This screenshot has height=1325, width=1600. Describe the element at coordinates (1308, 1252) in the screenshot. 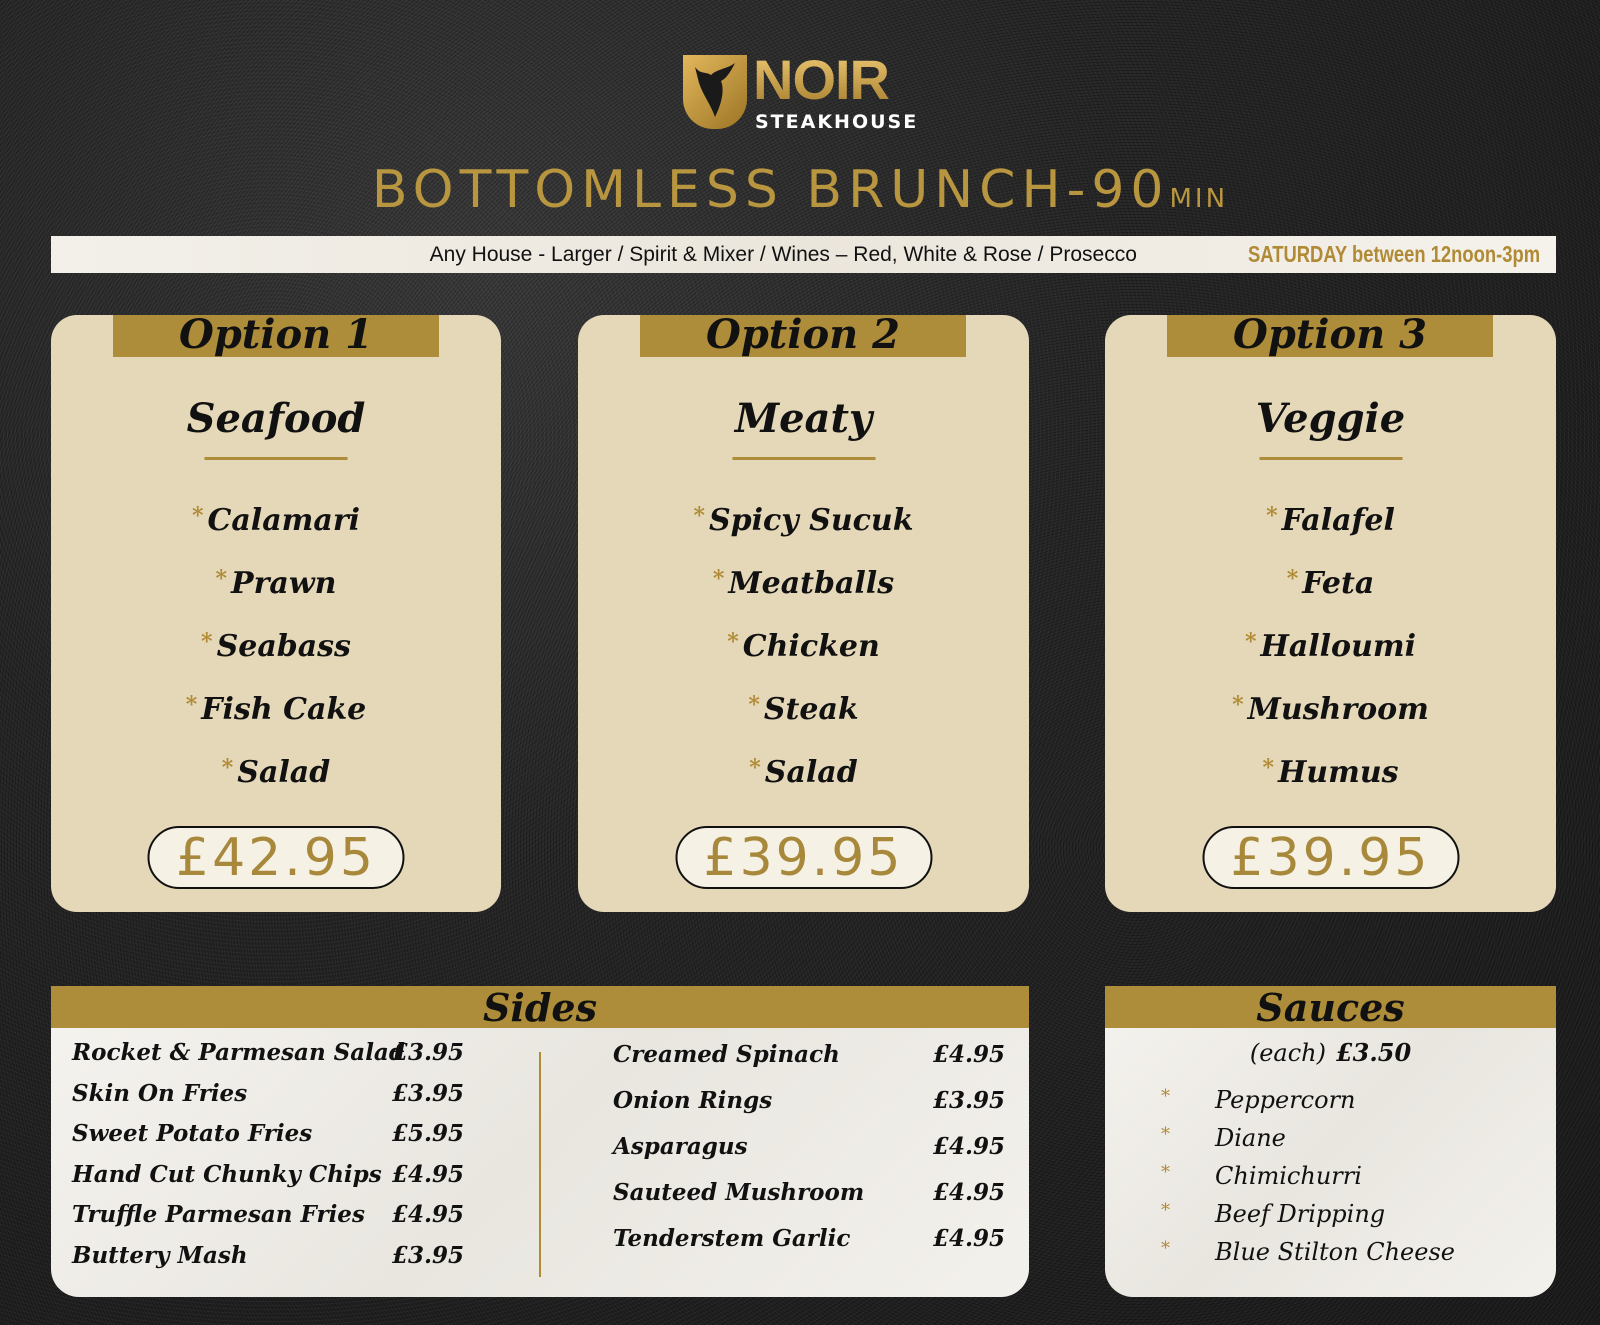

I see `sauce-item: * Blue Stilton Cheese` at that location.